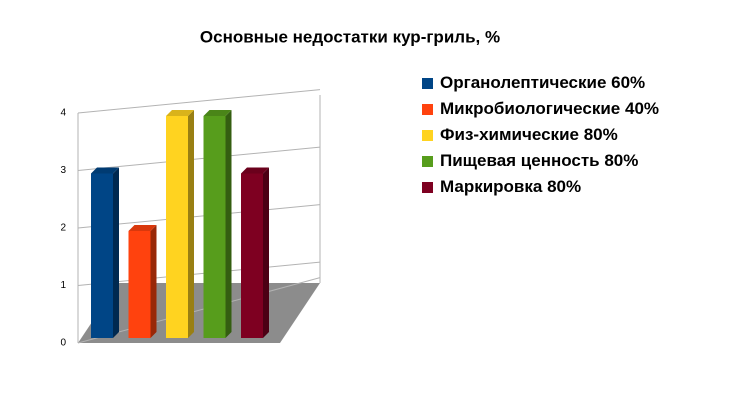 The height and width of the screenshot is (405, 754). I want to click on y-tick-label: 3, so click(63, 170).